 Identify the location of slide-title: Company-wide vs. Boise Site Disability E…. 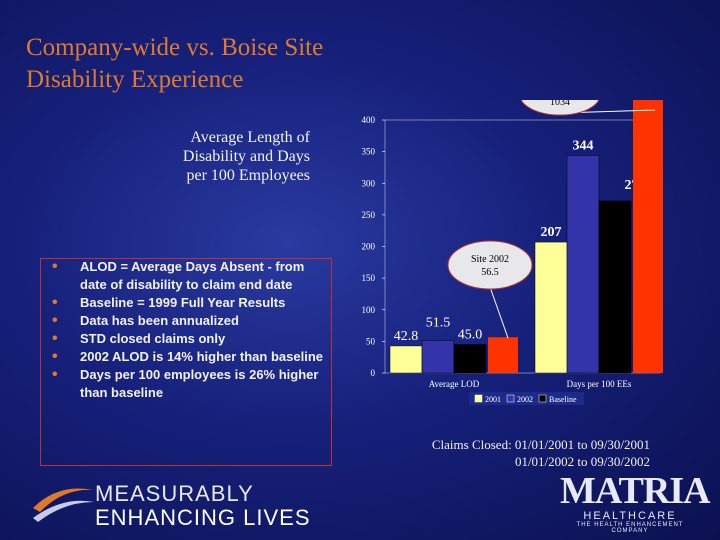
(174, 64).